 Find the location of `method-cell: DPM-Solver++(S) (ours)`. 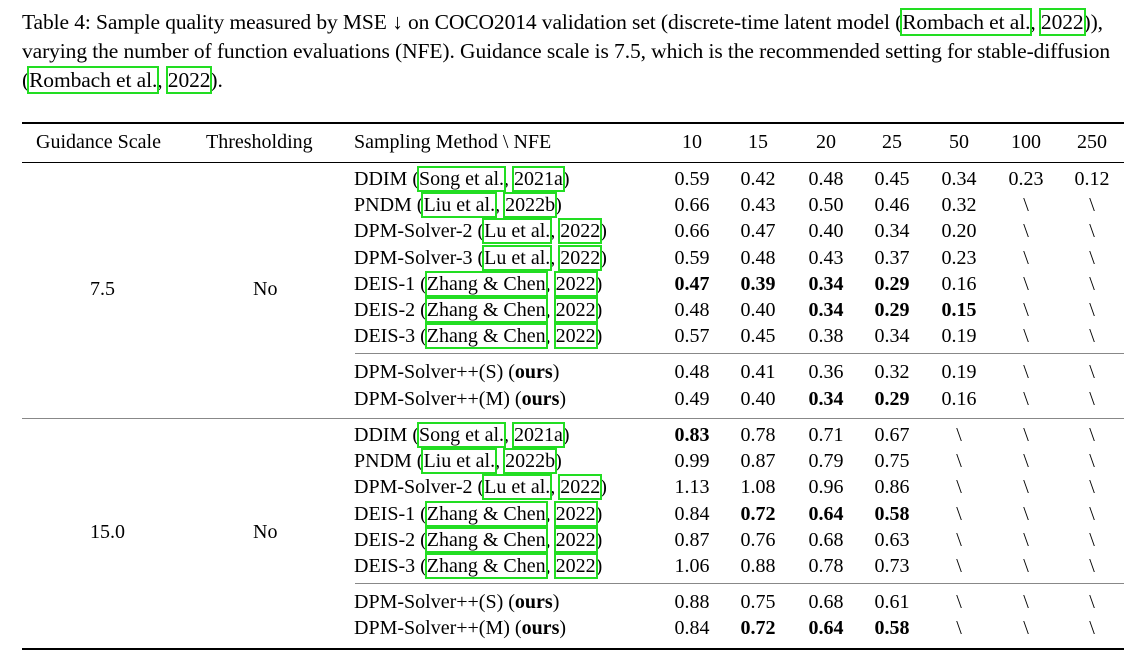

method-cell: DPM-Solver++(S) (ours) is located at coordinates (457, 602).